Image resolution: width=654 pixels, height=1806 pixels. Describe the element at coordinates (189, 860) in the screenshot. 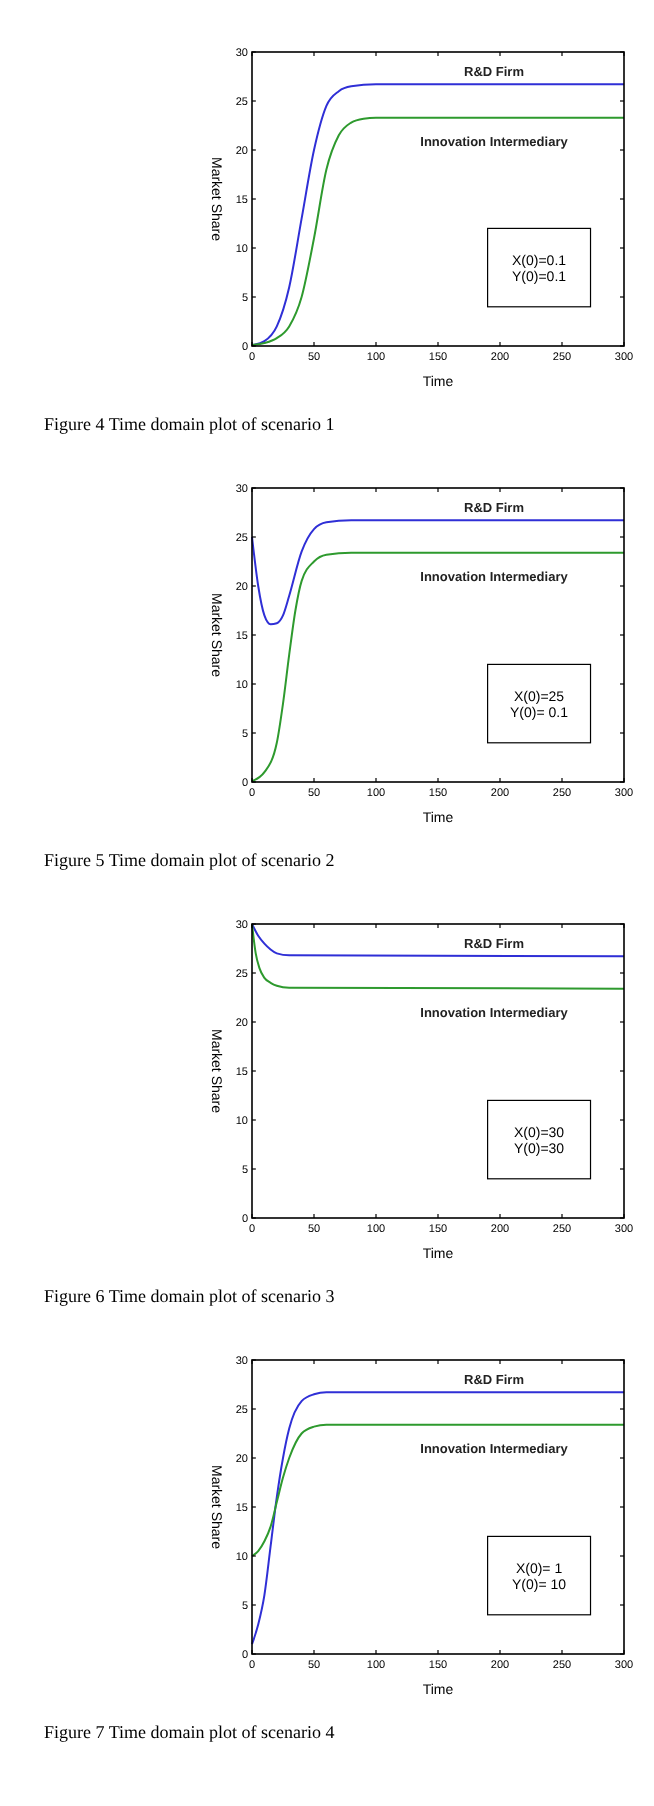

I see `text: Figure 5 Time domain plot of scenario 2` at that location.